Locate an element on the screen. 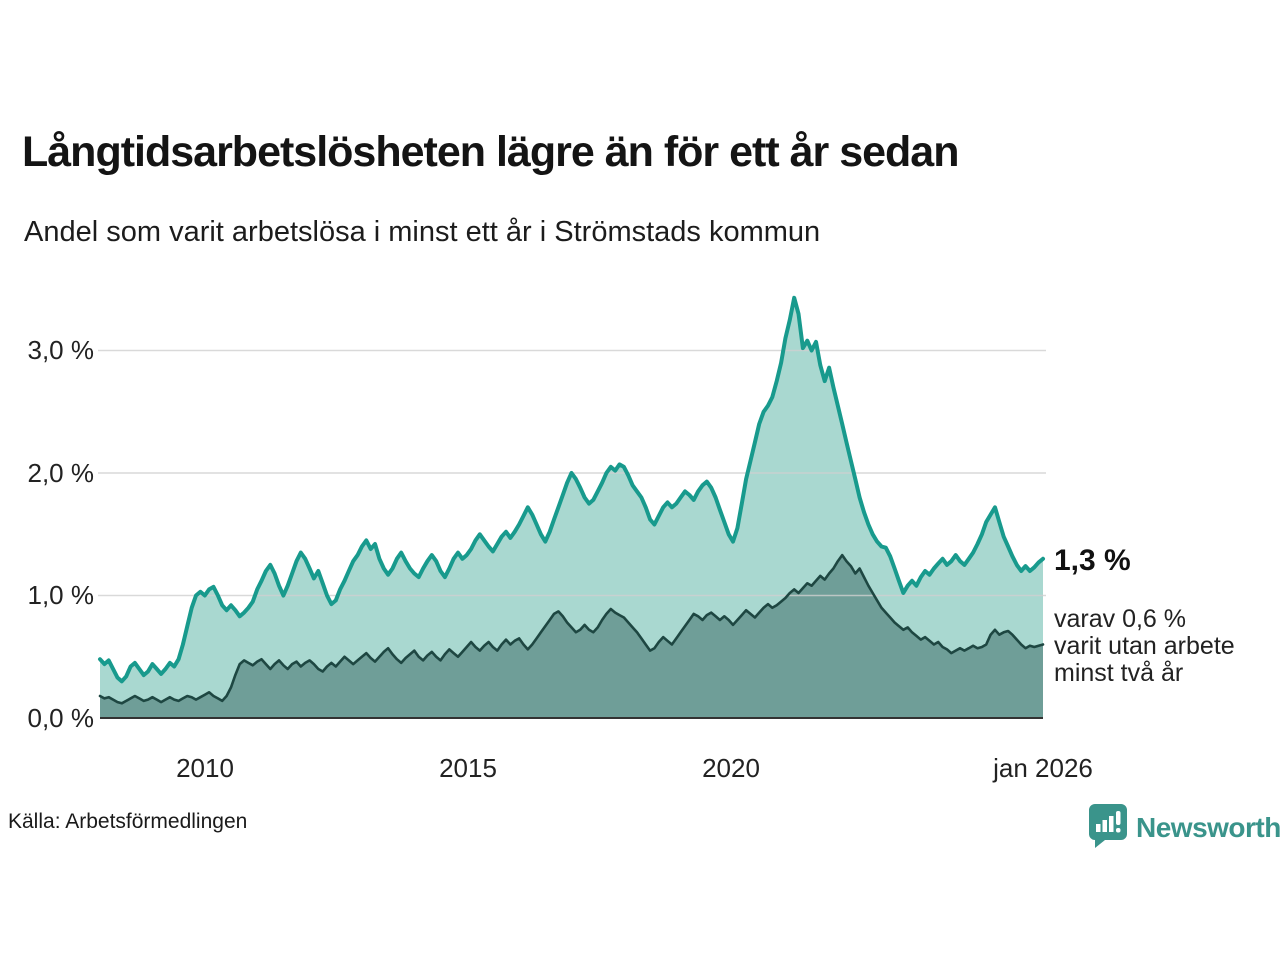 The image size is (1280, 960). line-min-two-years is located at coordinates (571, 629).